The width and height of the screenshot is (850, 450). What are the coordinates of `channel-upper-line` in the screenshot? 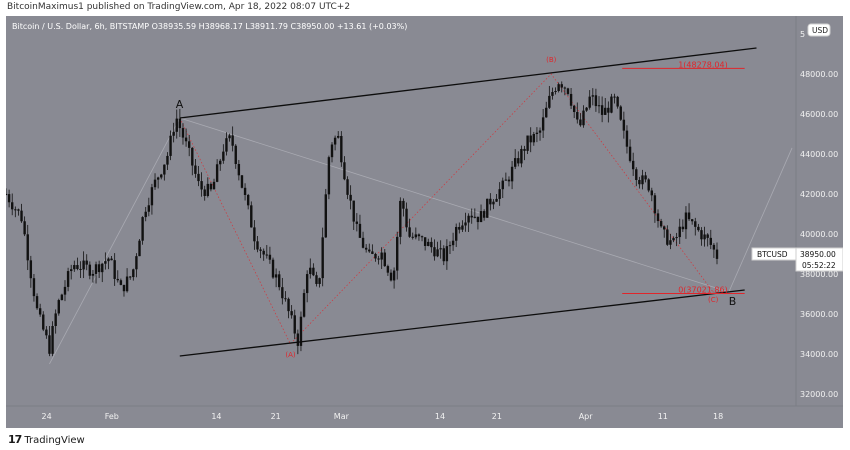 It's located at (468, 83).